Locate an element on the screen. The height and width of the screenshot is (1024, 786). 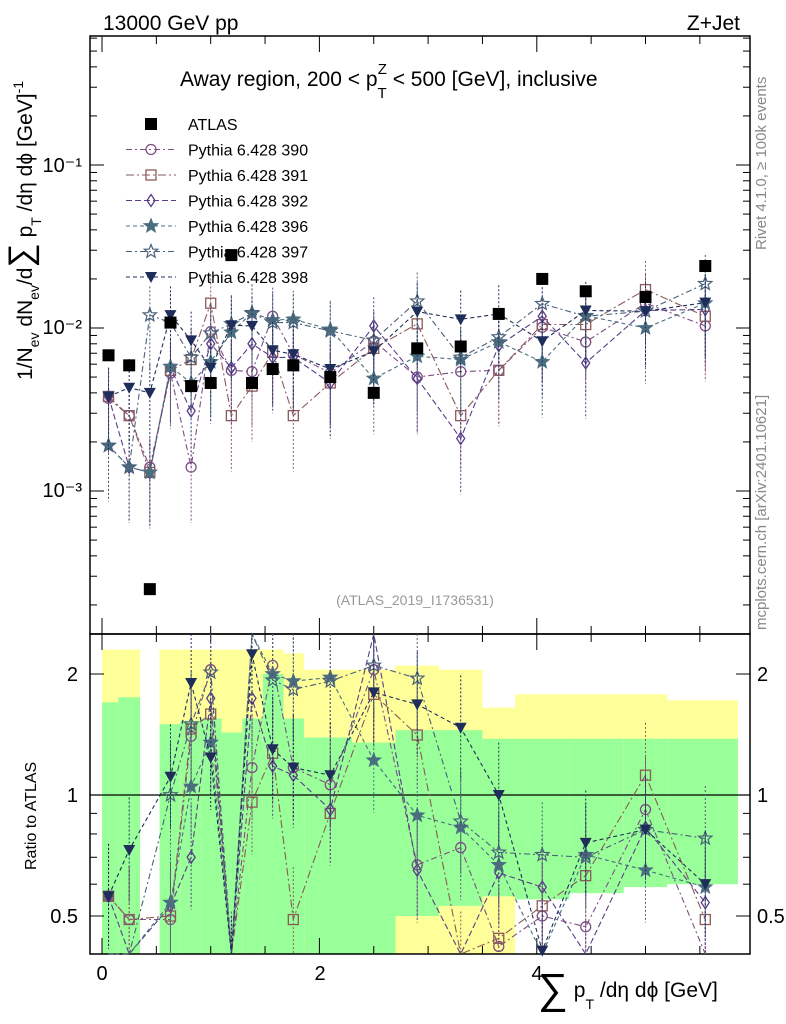
ytick-label-1e-1: 10⁻¹ is located at coordinates (63, 166).